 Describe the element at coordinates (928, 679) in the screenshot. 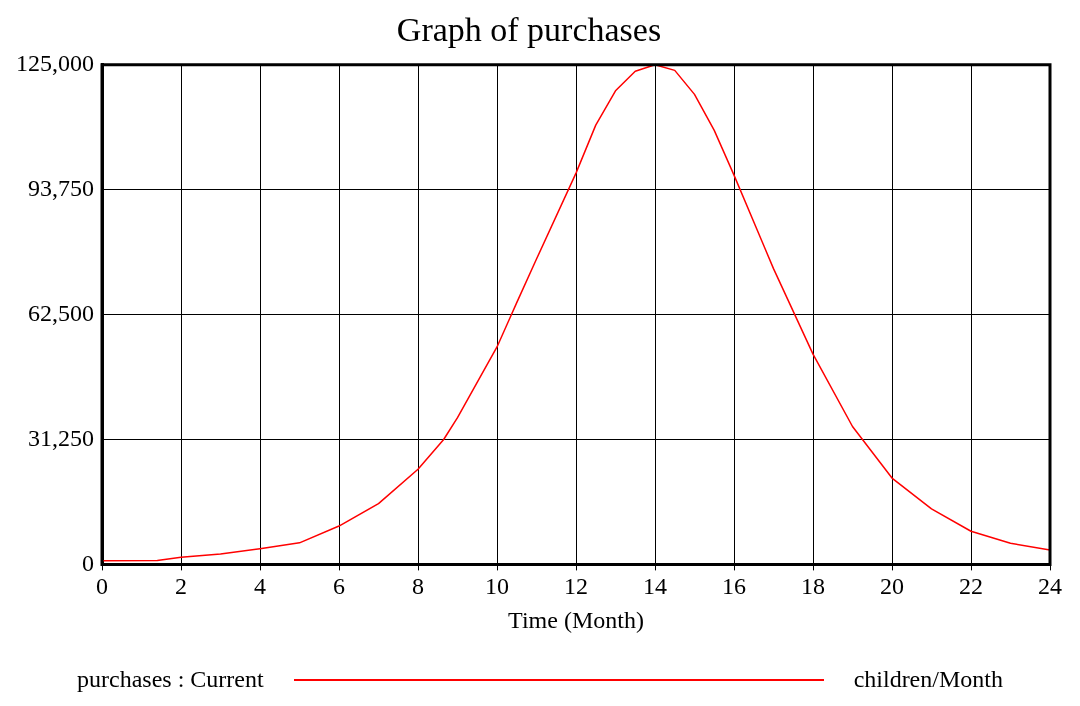

I see `text: children/Month` at that location.